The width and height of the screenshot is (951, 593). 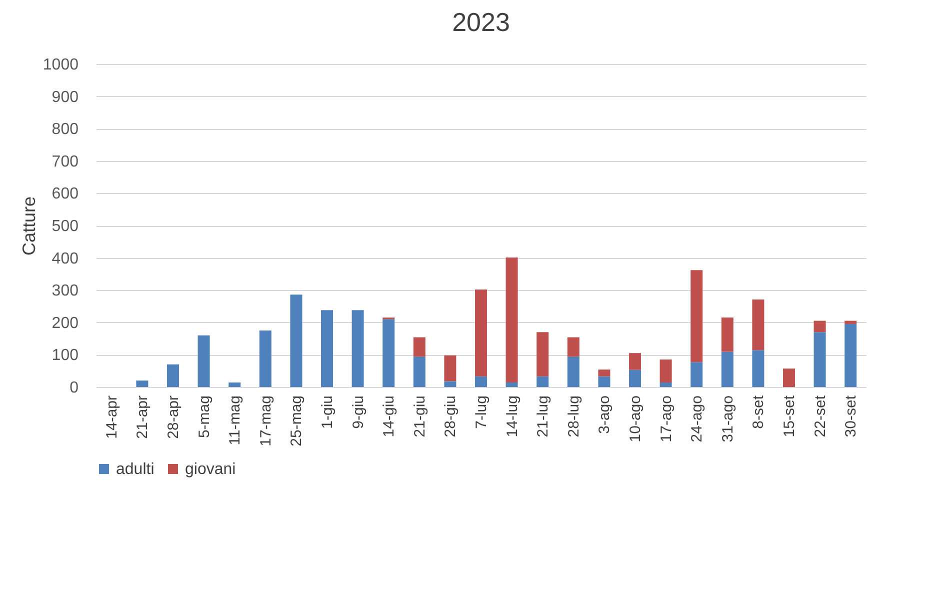 I want to click on x-tick-label: 28-lug, so click(x=573, y=417).